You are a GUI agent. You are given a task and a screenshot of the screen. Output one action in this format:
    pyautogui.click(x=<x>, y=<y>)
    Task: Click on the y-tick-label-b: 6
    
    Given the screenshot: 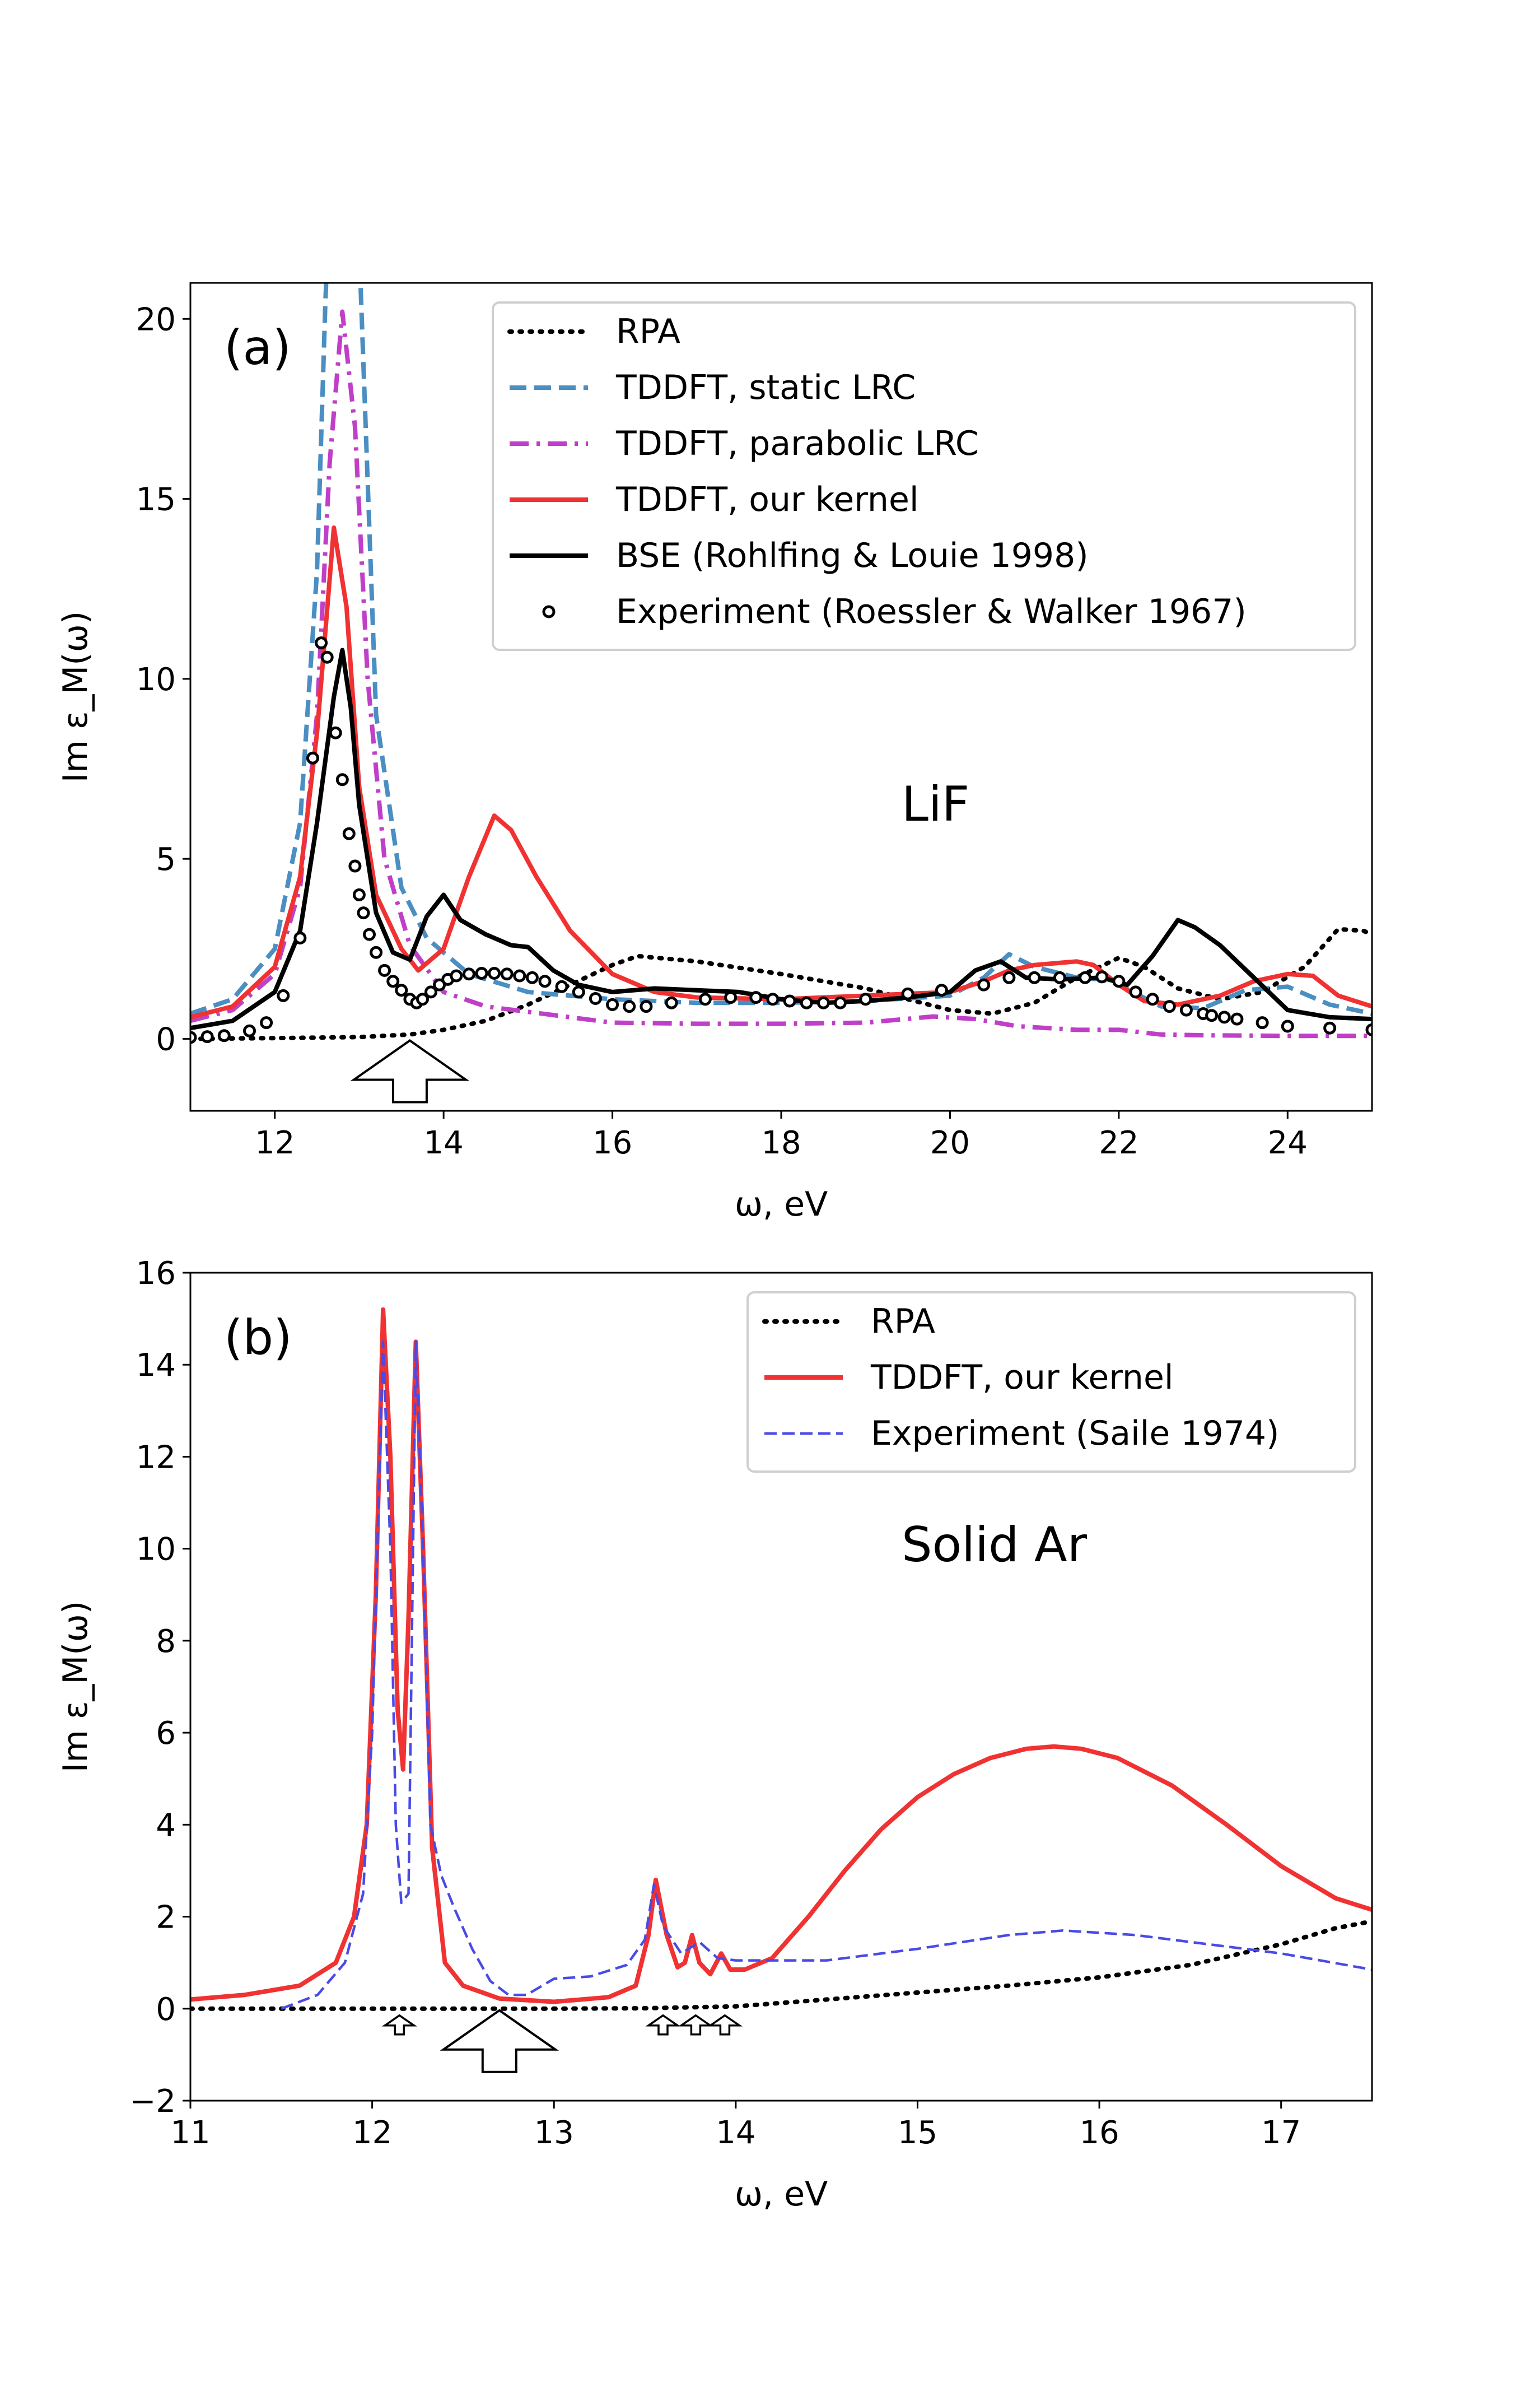 What is the action you would take?
    pyautogui.click(x=166, y=1733)
    